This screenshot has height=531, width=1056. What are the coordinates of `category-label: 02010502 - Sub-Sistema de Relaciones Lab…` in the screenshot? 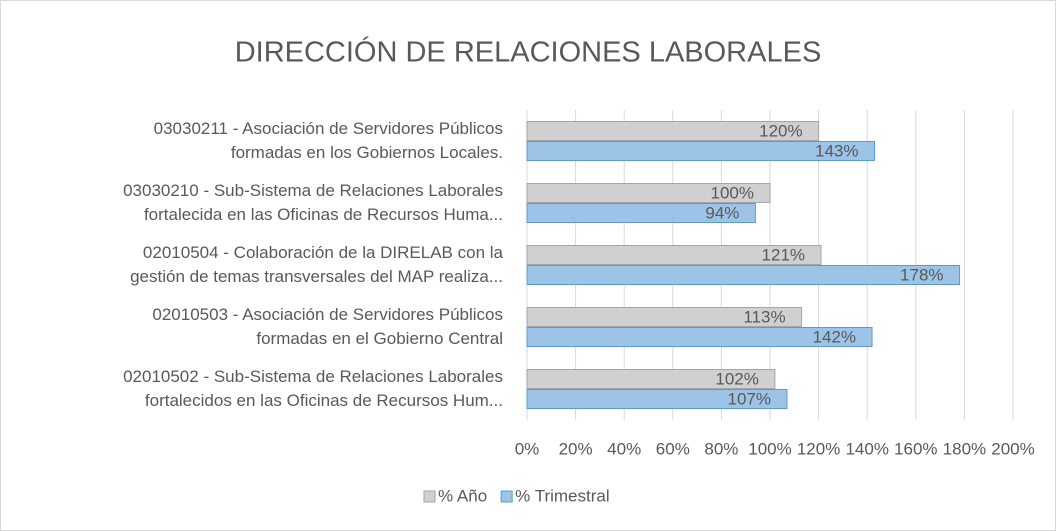 It's located at (313, 388).